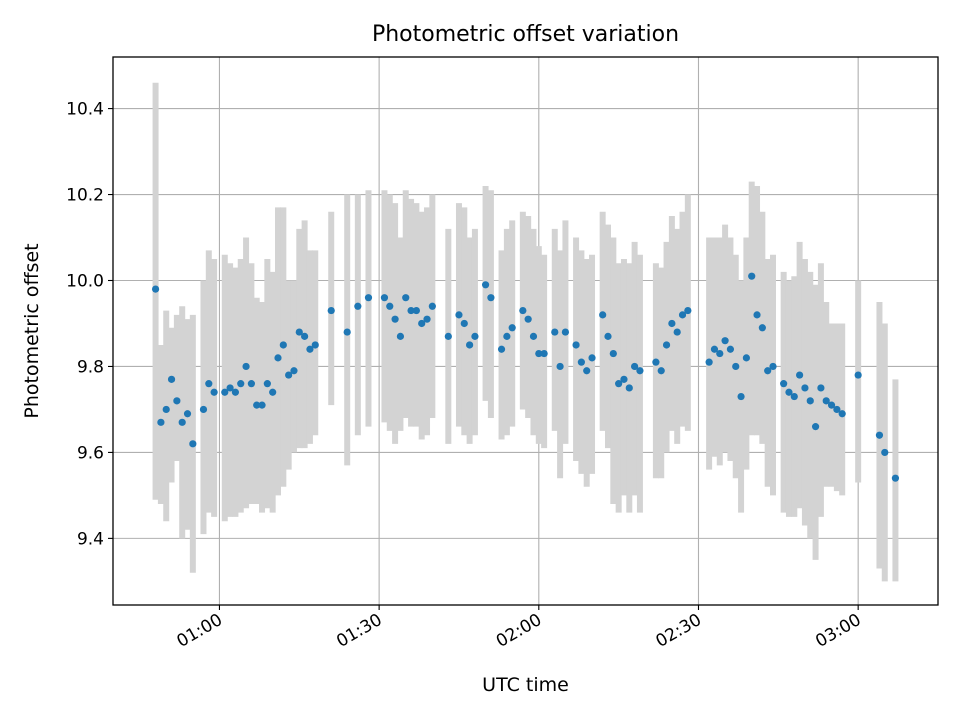 This screenshot has width=960, height=720. What do you see at coordinates (32, 331) in the screenshot?
I see `y-axis-label: Photometric offset` at bounding box center [32, 331].